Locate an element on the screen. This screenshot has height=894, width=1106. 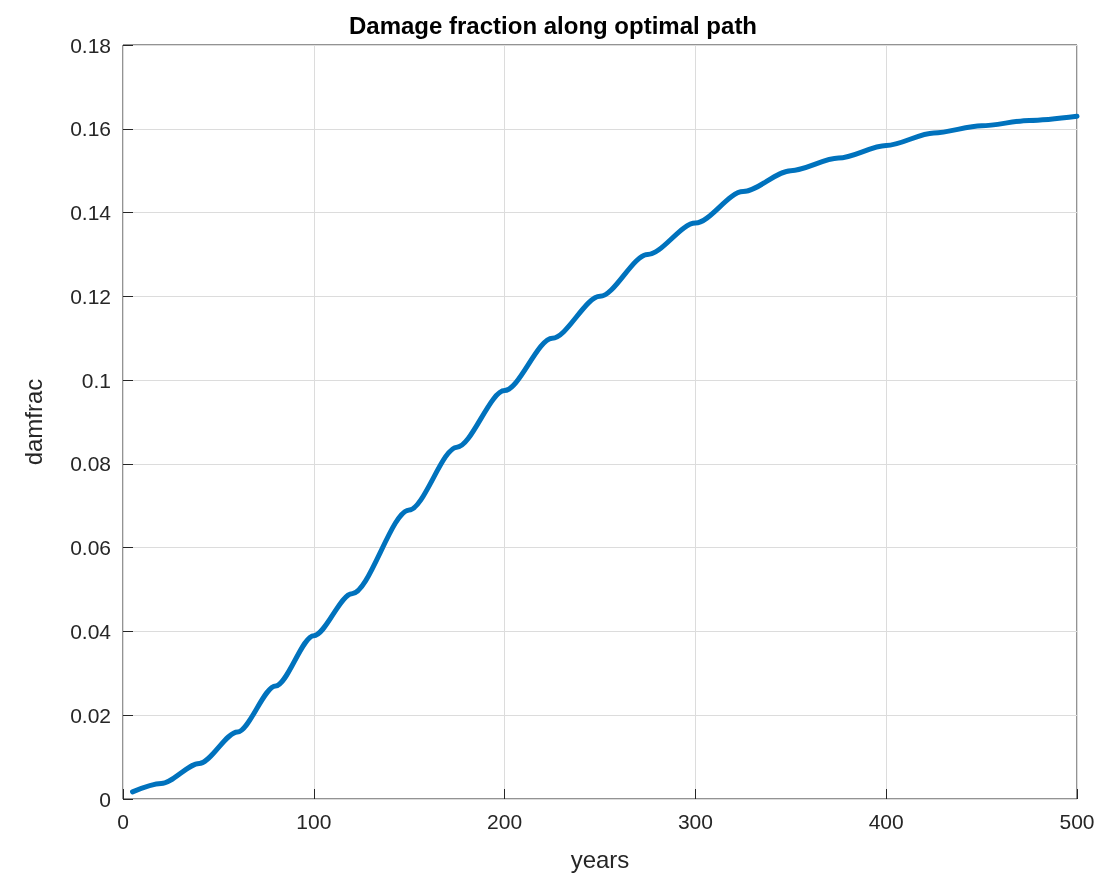
x-tick-label: 400 is located at coordinates (886, 821).